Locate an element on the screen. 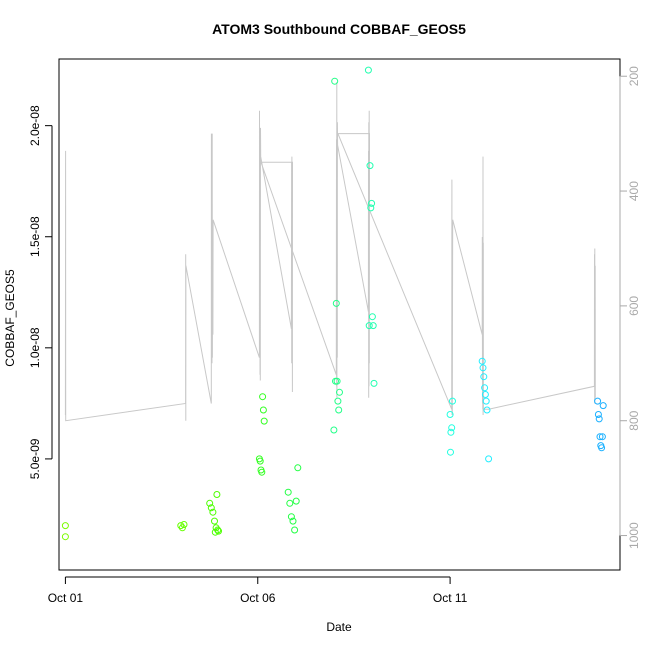 Image resolution: width=650 pixels, height=650 pixels. y-axis: 5.0e-09 1.0e-08 1.5e-08 2.0e-08 is located at coordinates (40, 292).